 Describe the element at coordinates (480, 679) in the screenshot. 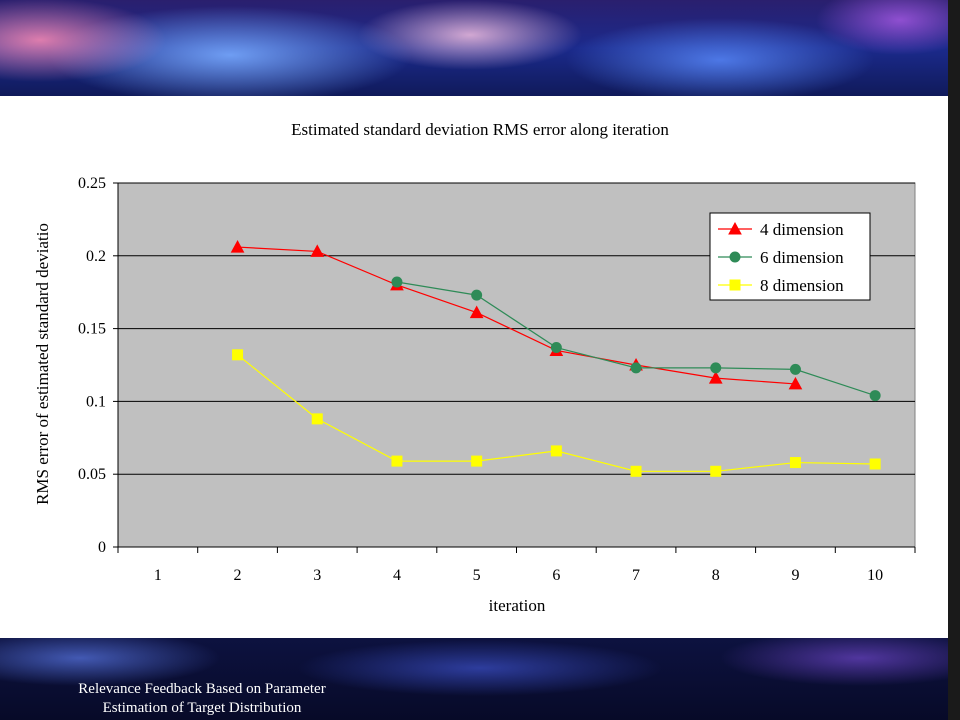

I see `slide-footer-background` at that location.